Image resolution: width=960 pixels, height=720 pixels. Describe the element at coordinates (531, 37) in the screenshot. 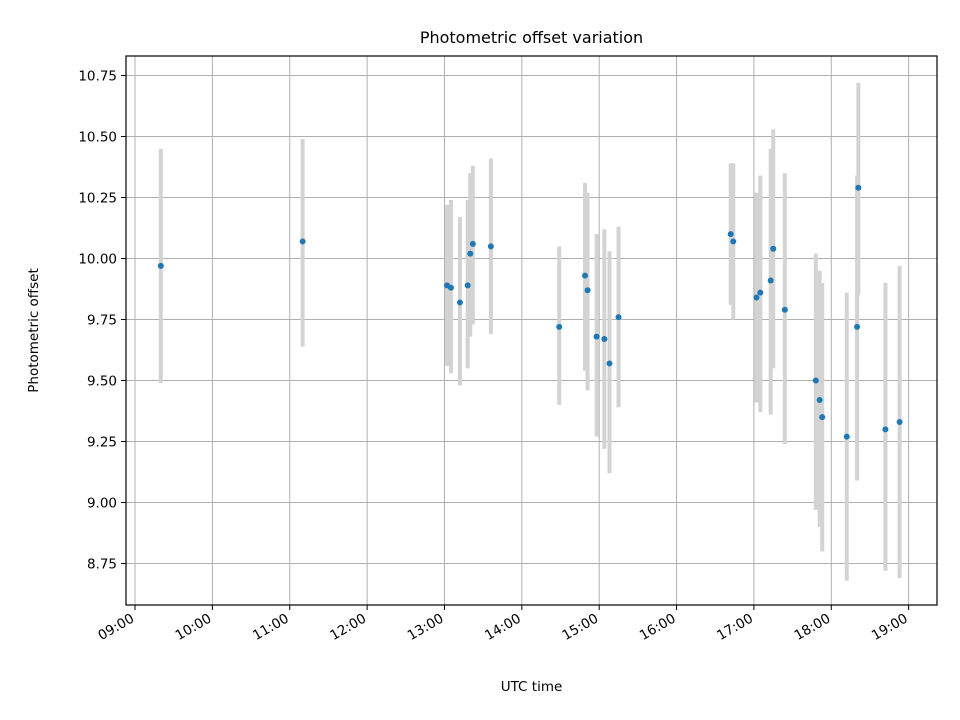

I see `chart-title: Photometric offset variation` at that location.